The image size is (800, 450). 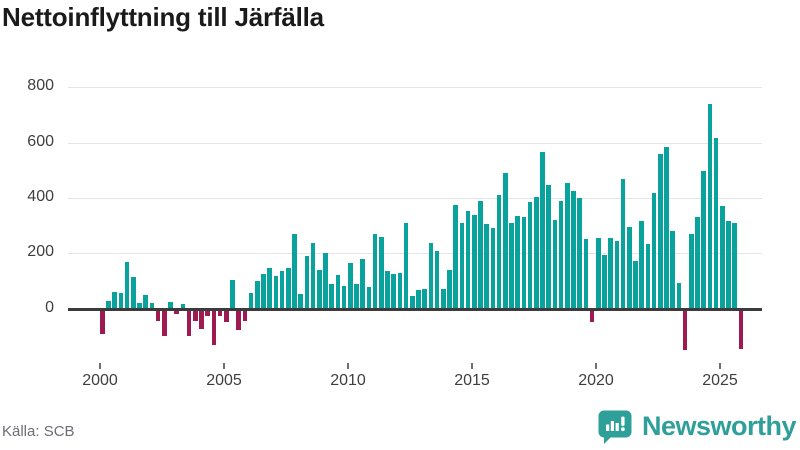 What do you see at coordinates (623, 244) in the screenshot?
I see `bar-2021-q1` at bounding box center [623, 244].